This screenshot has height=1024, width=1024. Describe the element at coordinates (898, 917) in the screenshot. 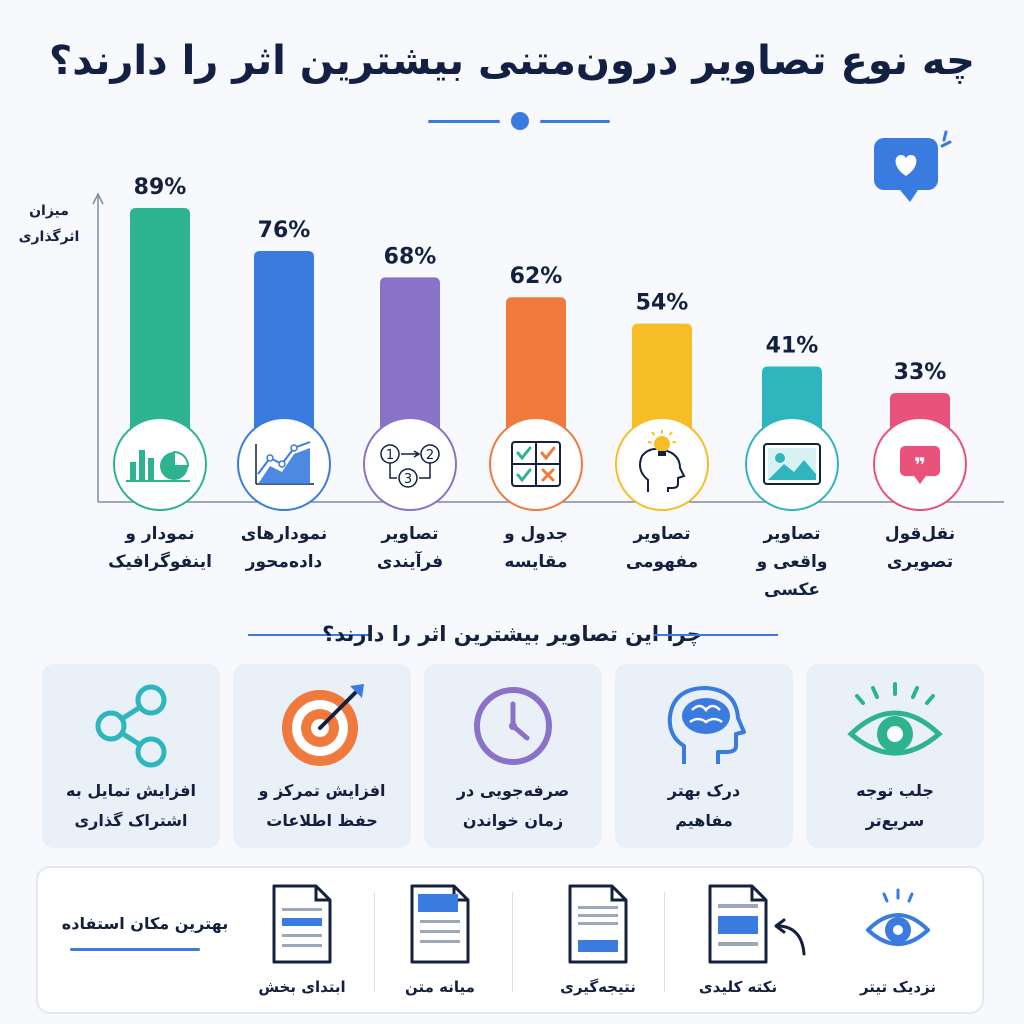

I see `eye-outline-icon` at that location.